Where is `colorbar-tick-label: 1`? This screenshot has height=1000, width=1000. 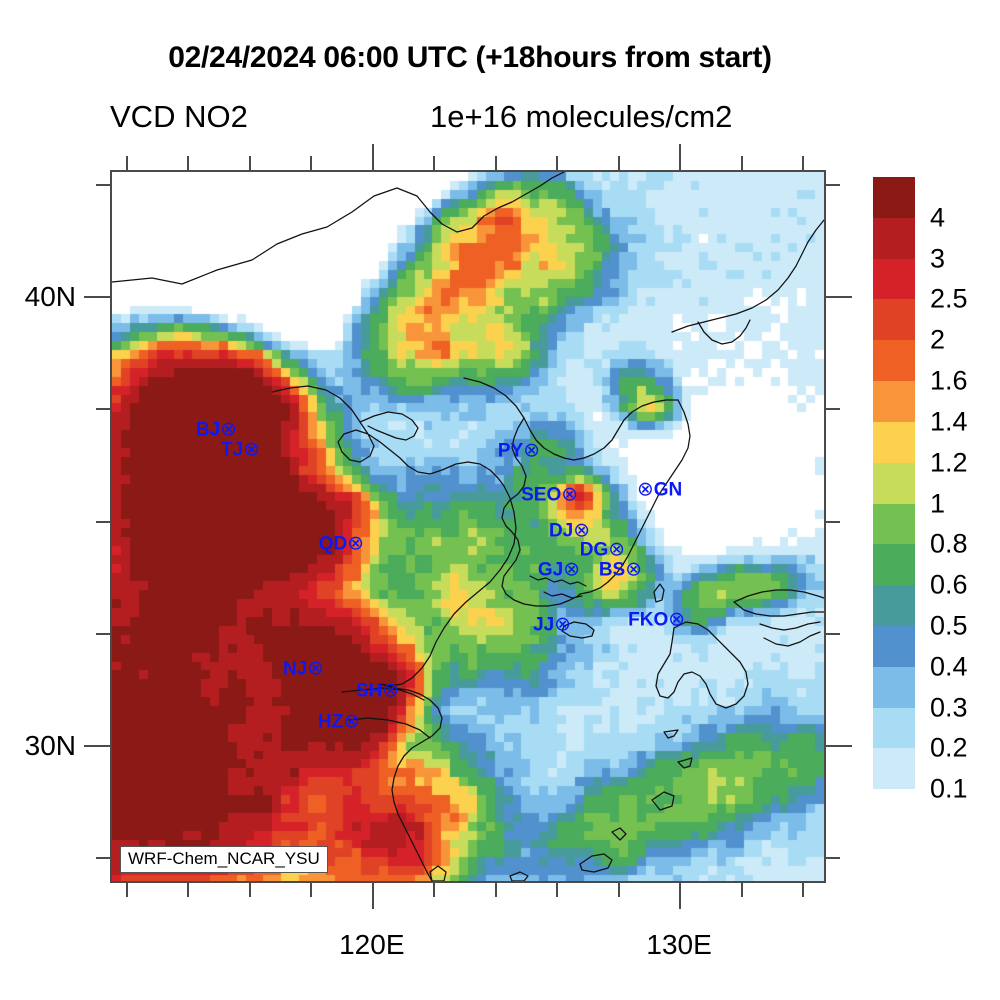
colorbar-tick-label: 1 is located at coordinates (938, 503).